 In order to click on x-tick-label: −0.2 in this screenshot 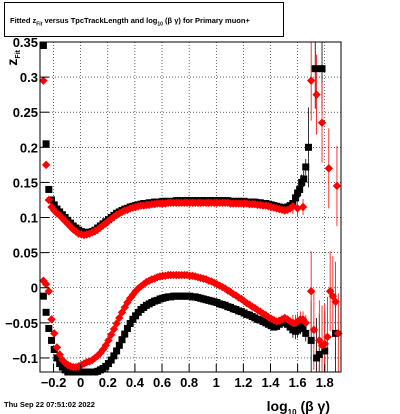, I will do `click(54, 382)`.